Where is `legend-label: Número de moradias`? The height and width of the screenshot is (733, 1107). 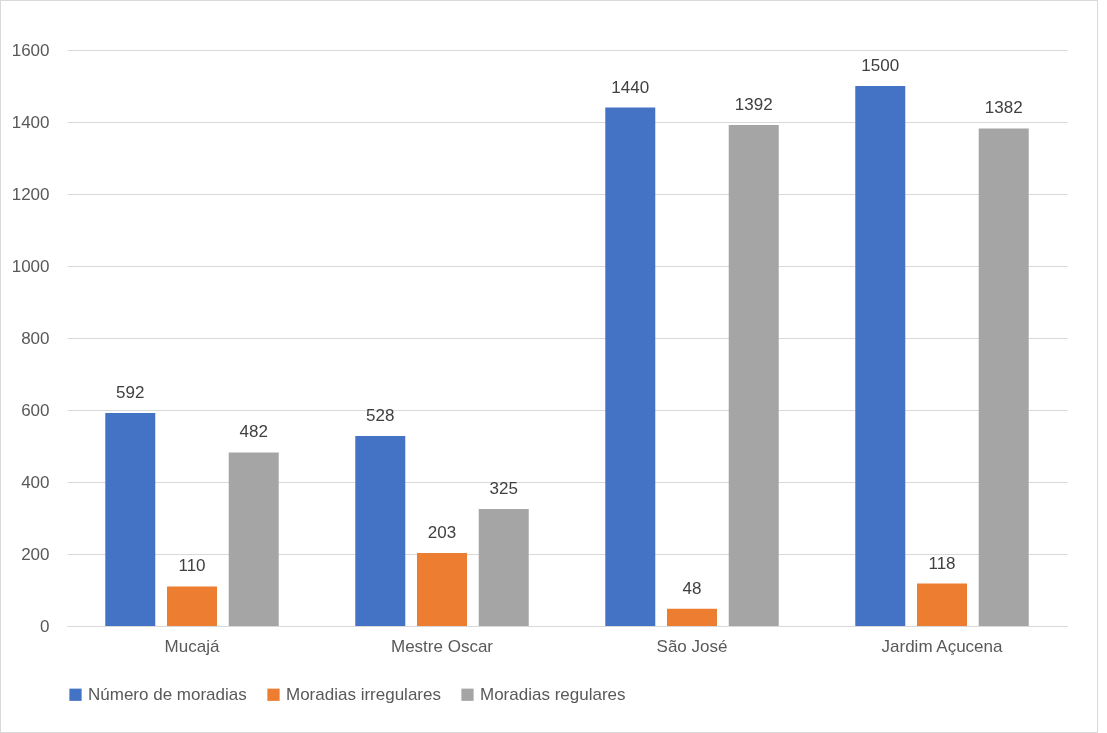
legend-label: Número de moradias is located at coordinates (167, 694).